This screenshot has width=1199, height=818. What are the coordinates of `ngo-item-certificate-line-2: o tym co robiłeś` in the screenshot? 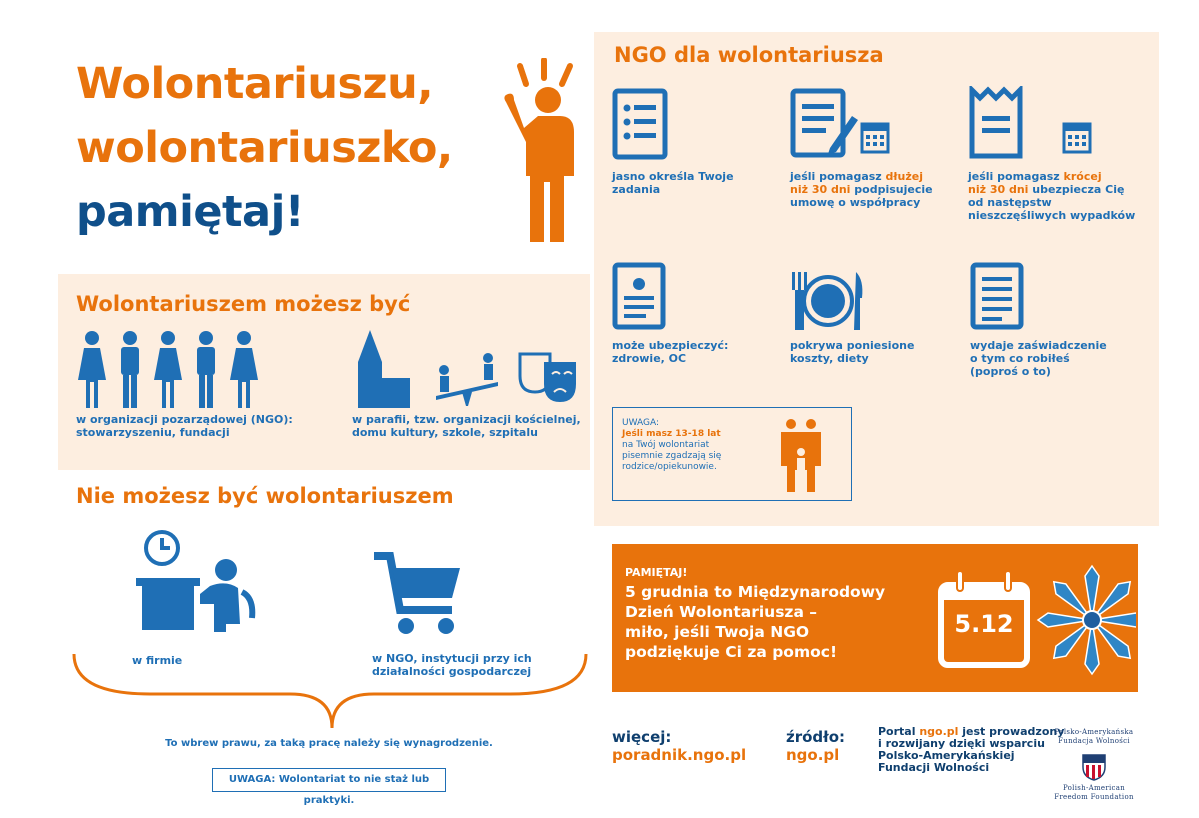 It's located at (1020, 358).